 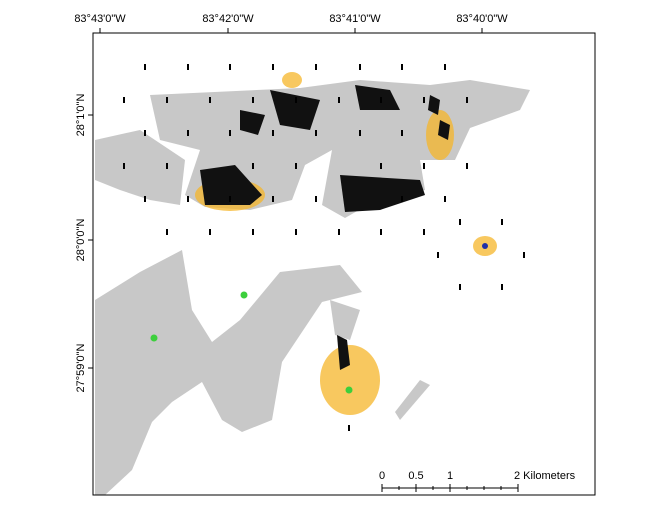 I want to click on latitude-label: 28°0'0"N, so click(x=81, y=240).